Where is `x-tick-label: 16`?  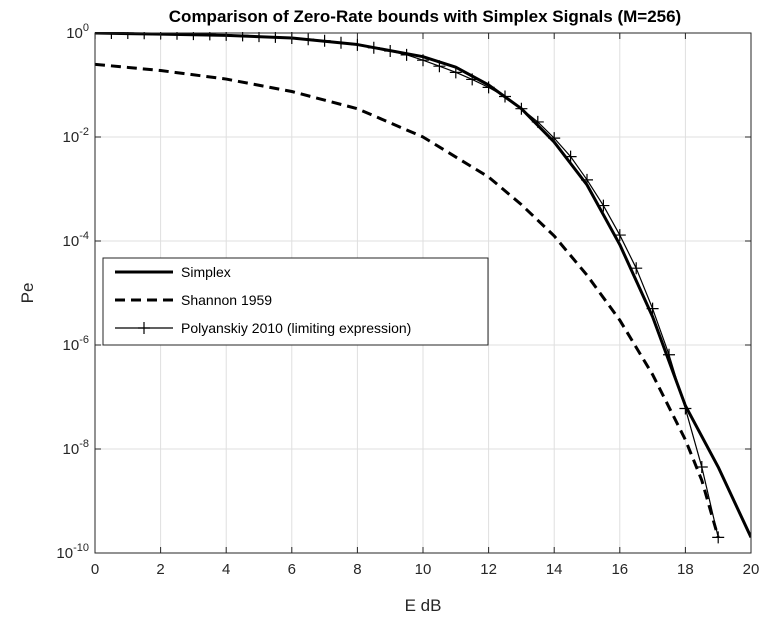 x-tick-label: 16 is located at coordinates (619, 569).